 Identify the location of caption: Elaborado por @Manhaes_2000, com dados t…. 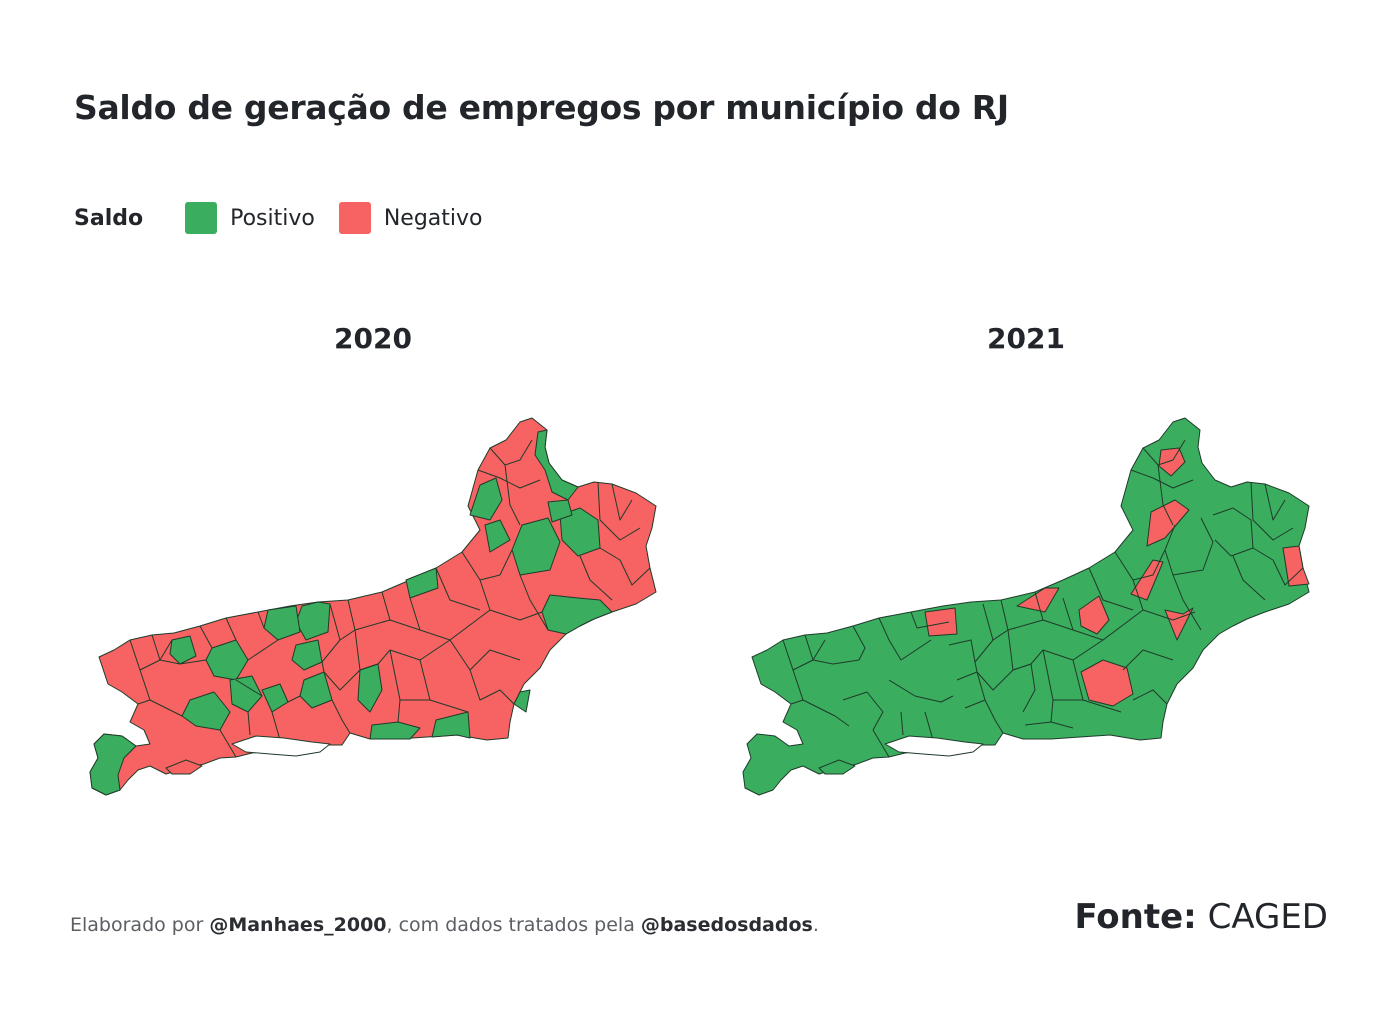
(444, 925).